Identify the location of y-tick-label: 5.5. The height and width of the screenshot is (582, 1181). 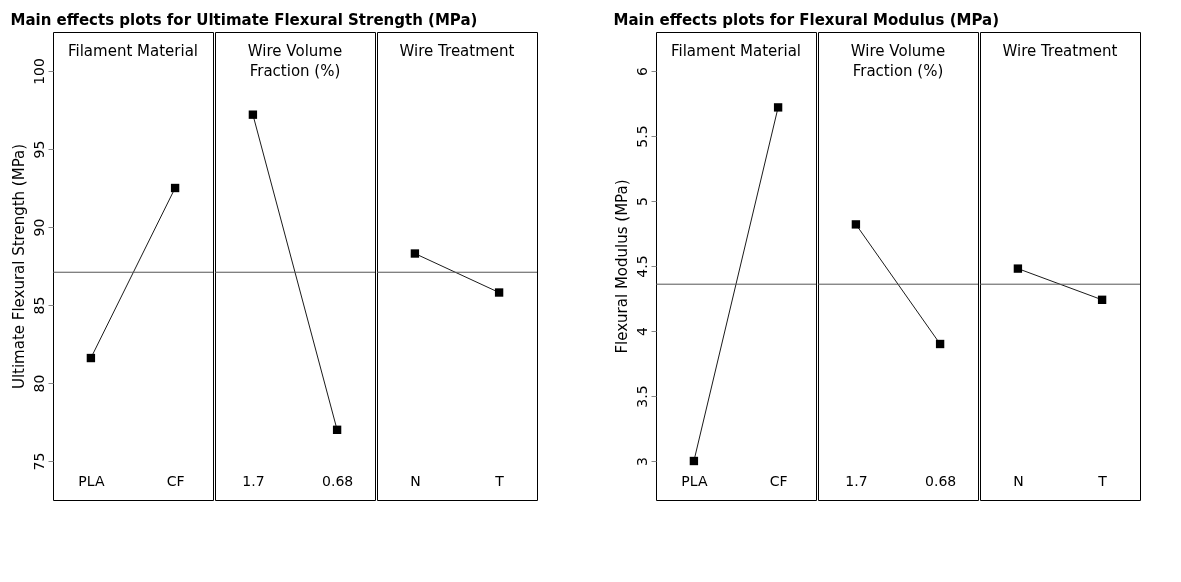
(641, 136).